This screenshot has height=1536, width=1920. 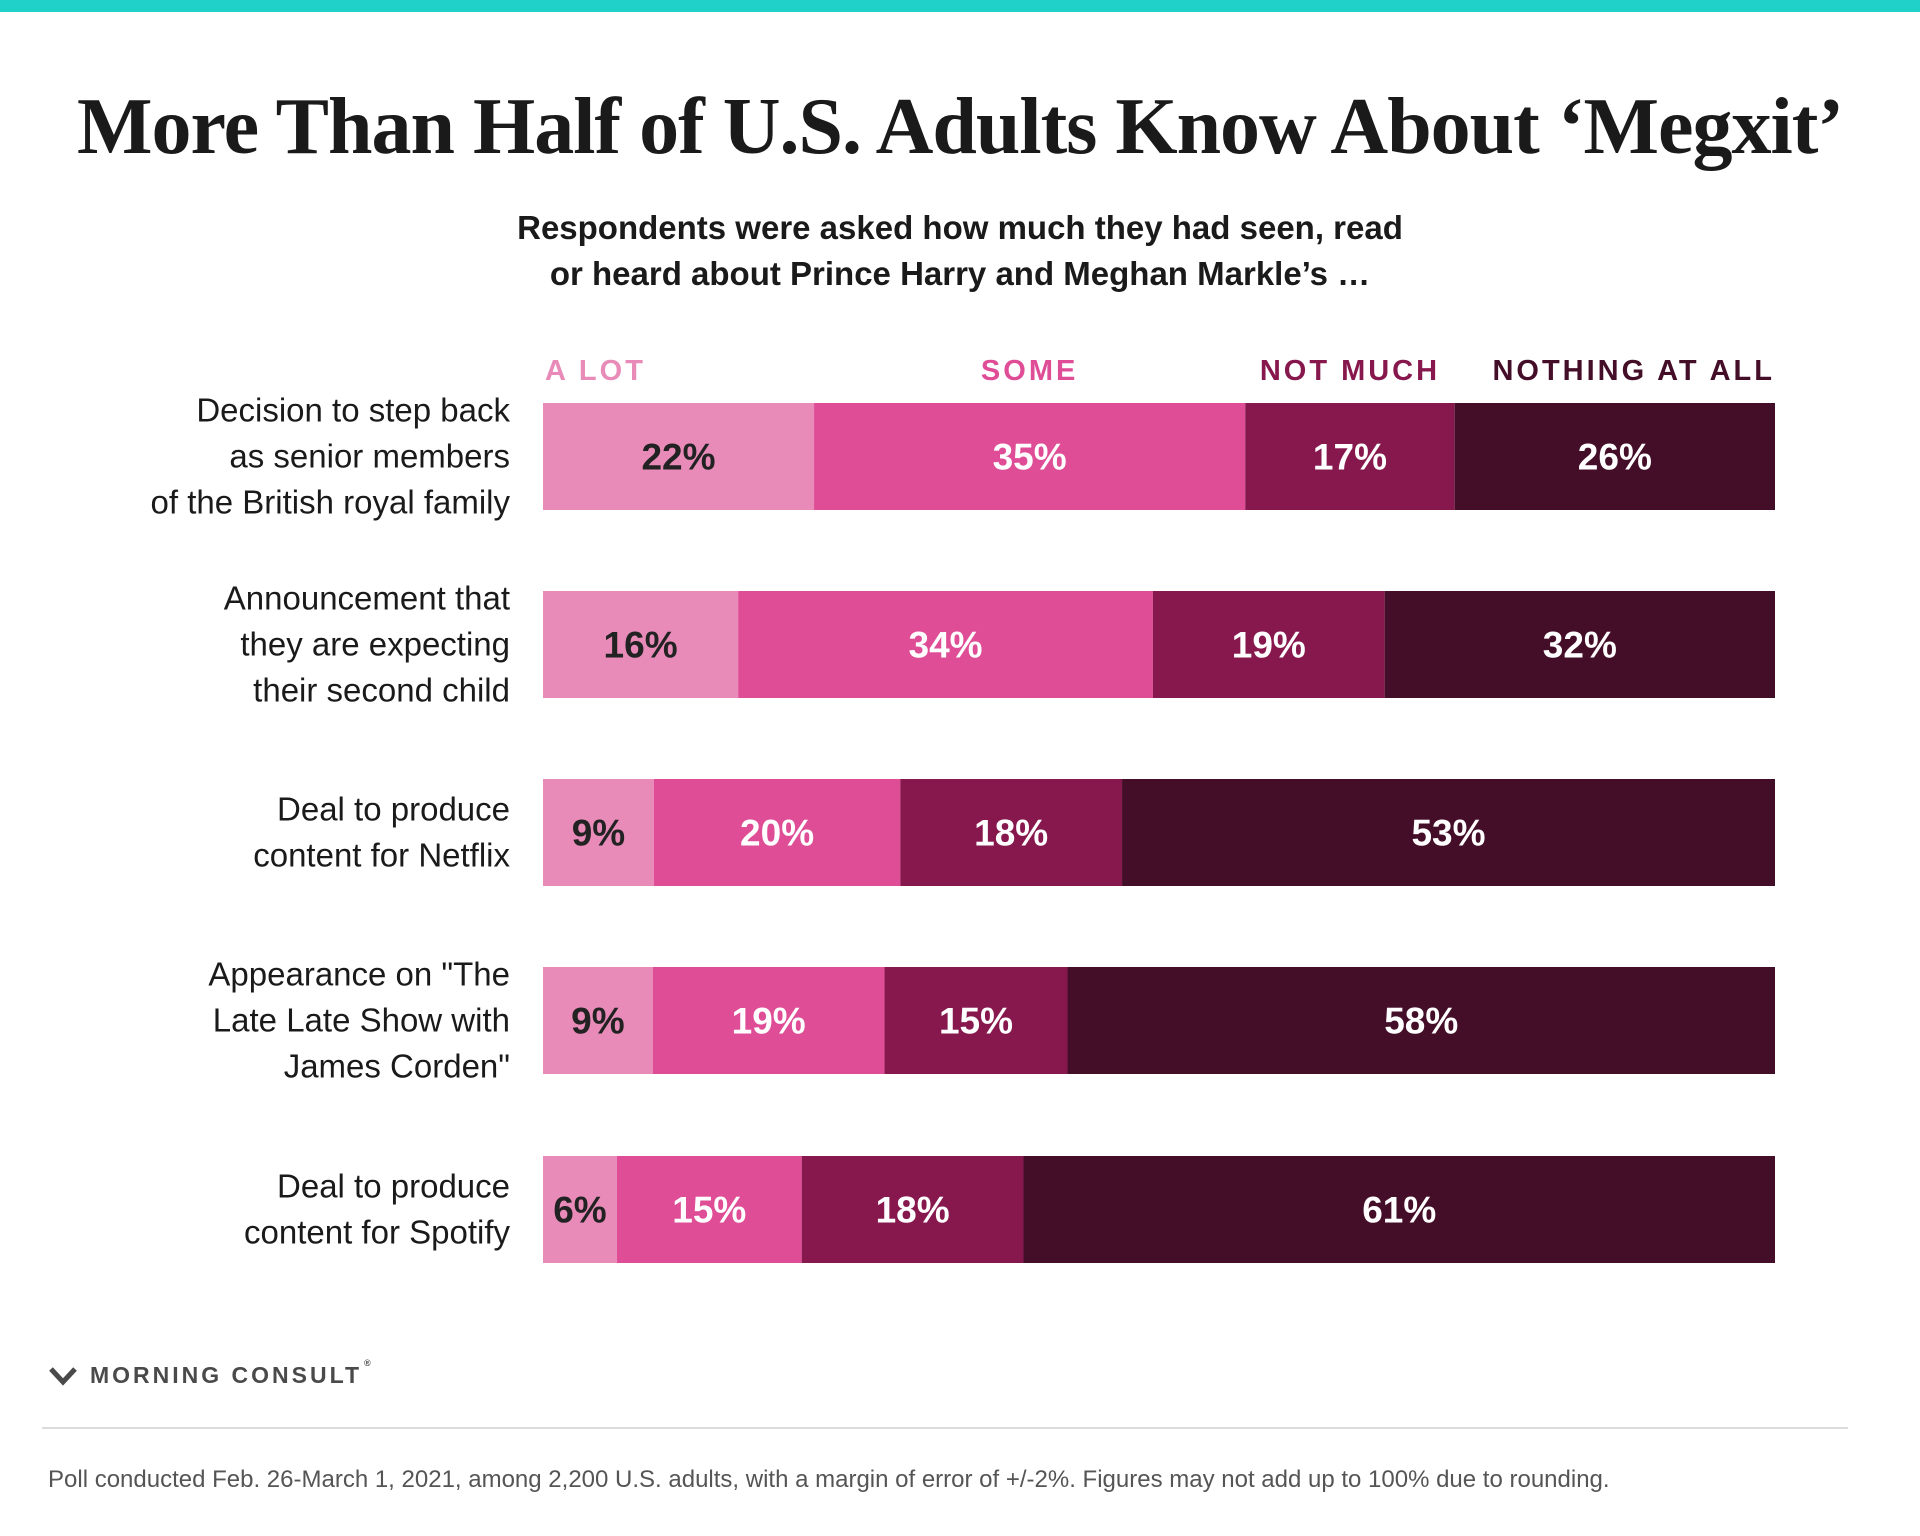 I want to click on bar-value-label: 20%, so click(x=777, y=833).